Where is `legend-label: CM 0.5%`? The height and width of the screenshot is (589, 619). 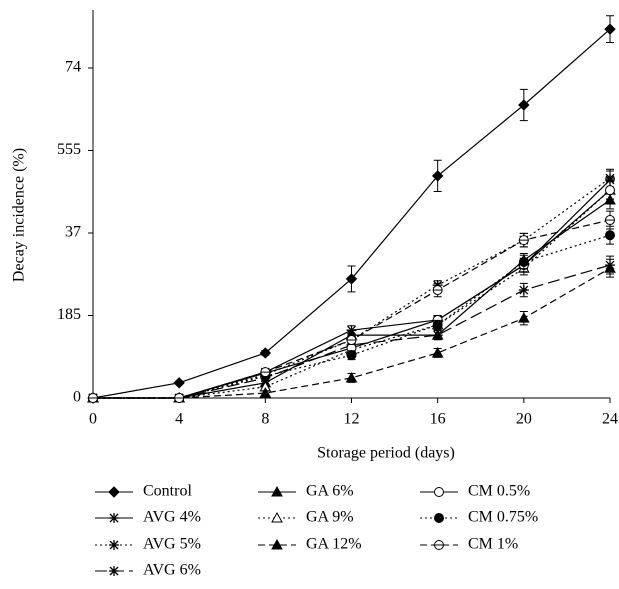 legend-label: CM 0.5% is located at coordinates (499, 491).